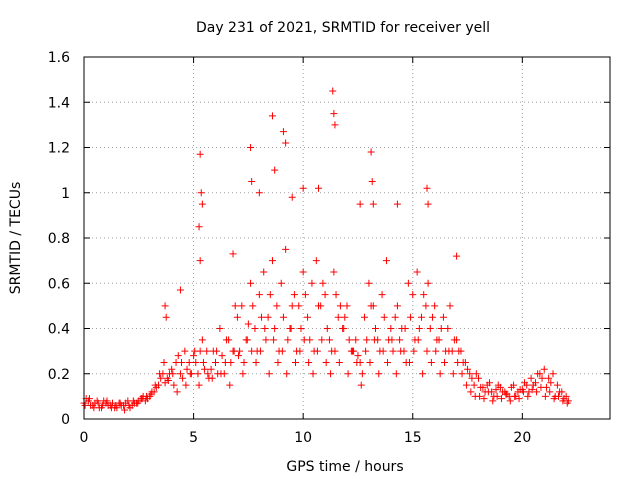  Describe the element at coordinates (59, 375) in the screenshot. I see `y-tick-label: 0.2` at that location.